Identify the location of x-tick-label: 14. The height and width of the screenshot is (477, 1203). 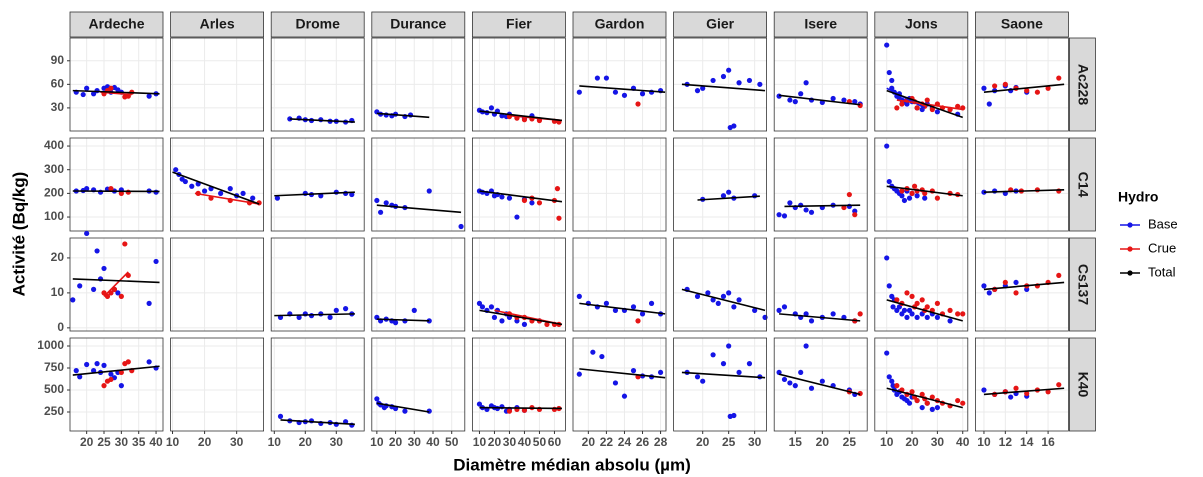
(1027, 442).